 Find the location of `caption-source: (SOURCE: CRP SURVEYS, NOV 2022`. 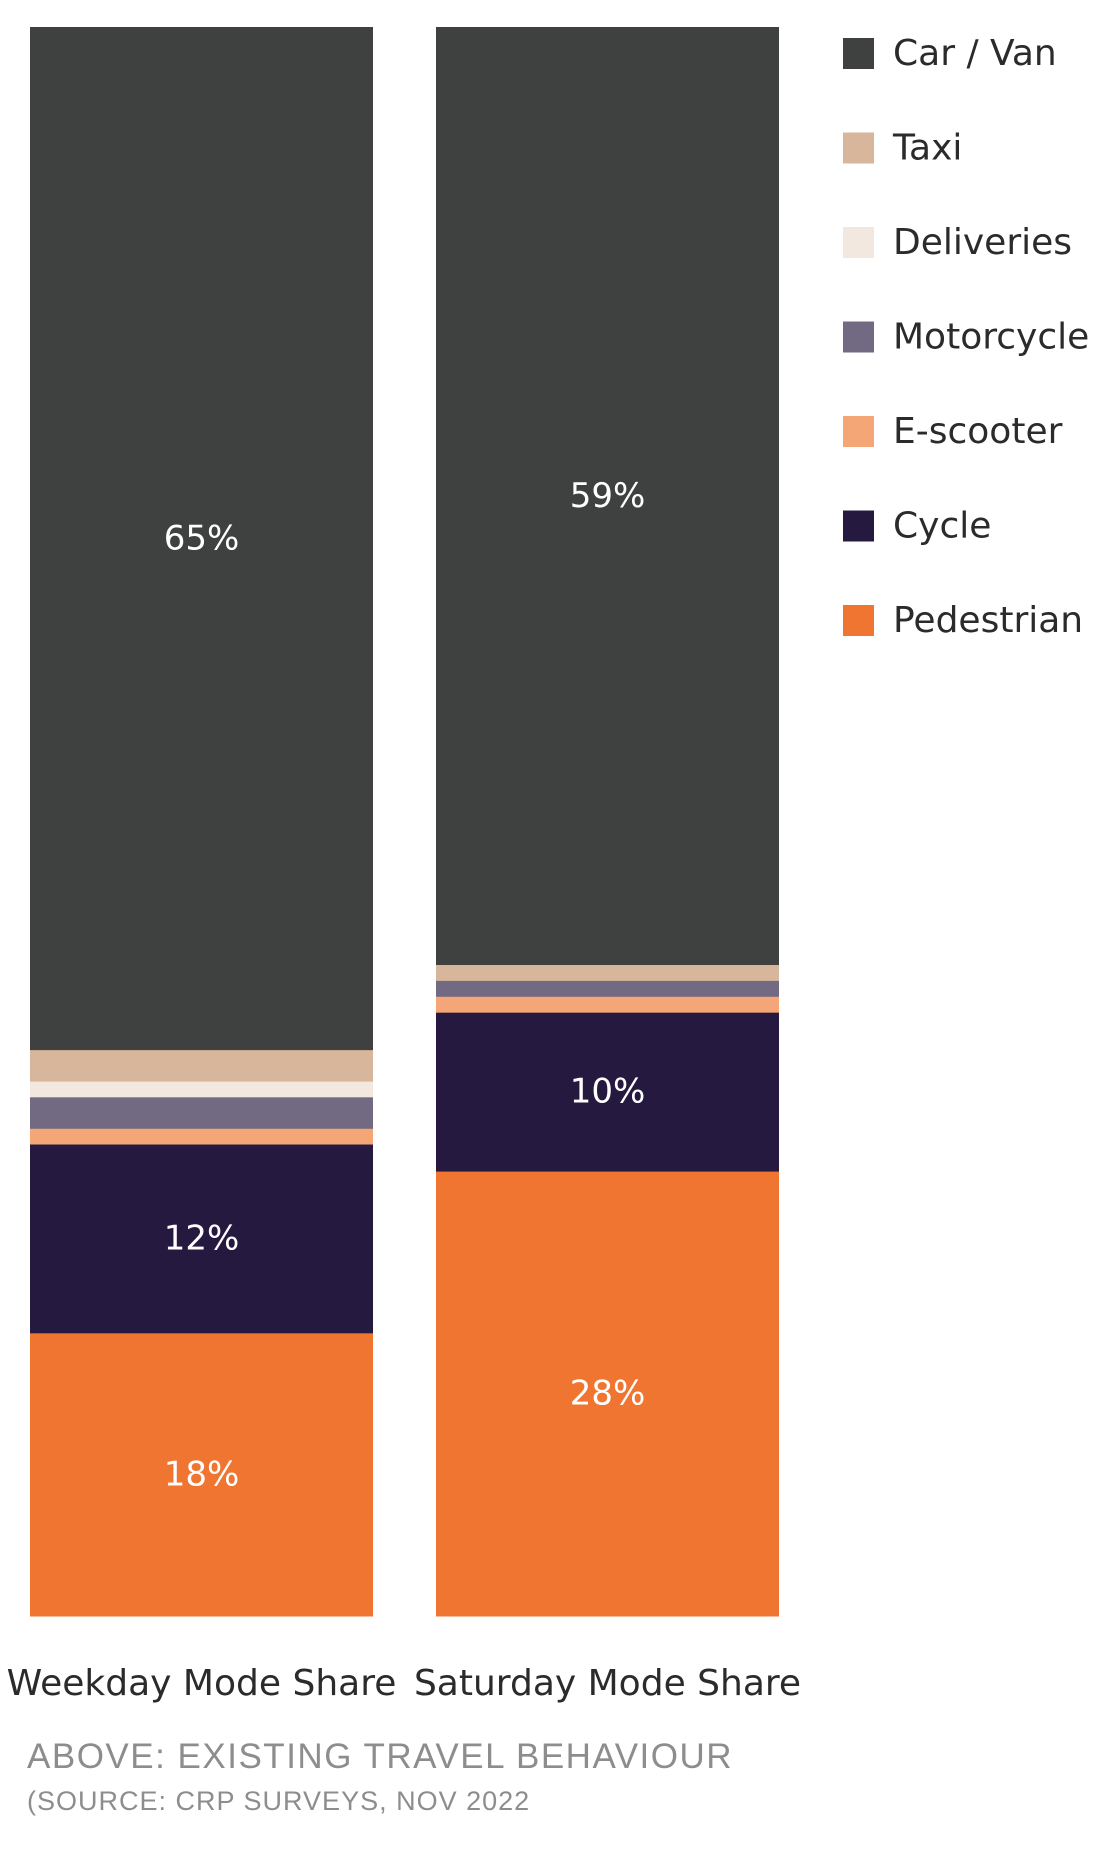

caption-source: (SOURCE: CRP SURVEYS, NOV 2022 is located at coordinates (279, 1801).